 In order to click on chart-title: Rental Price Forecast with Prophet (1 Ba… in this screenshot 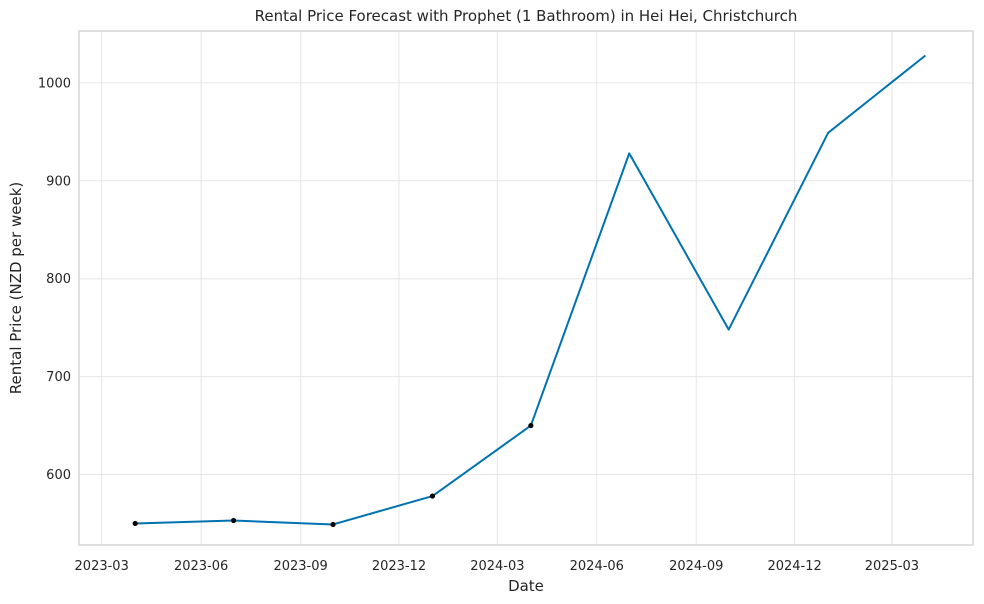, I will do `click(526, 16)`.